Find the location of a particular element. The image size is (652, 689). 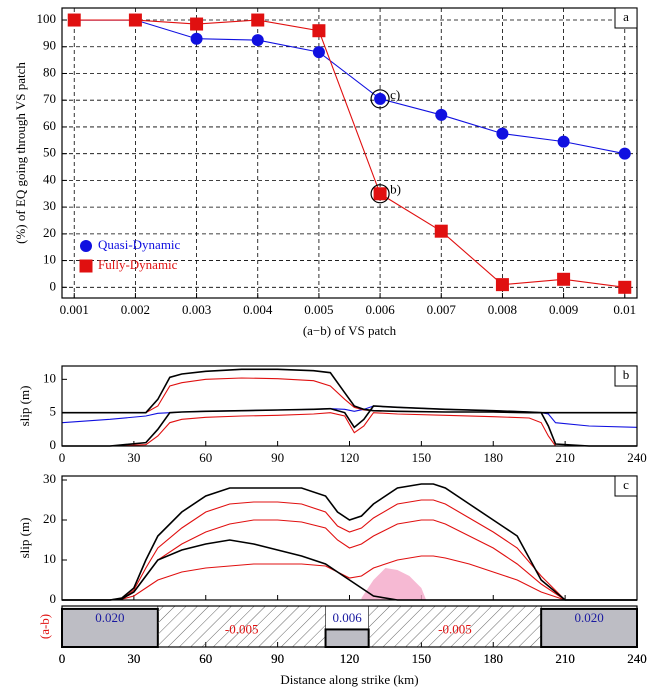

x-tick-label: 0.004 is located at coordinates (258, 309).